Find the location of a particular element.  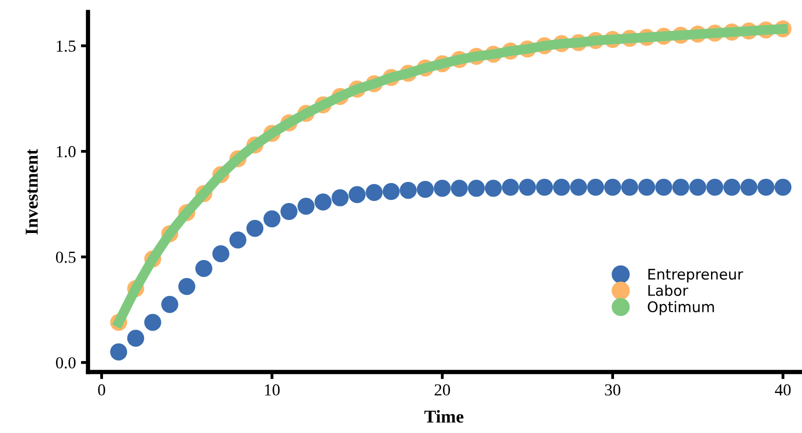

y-tick-label: 0.0 is located at coordinates (66, 363).